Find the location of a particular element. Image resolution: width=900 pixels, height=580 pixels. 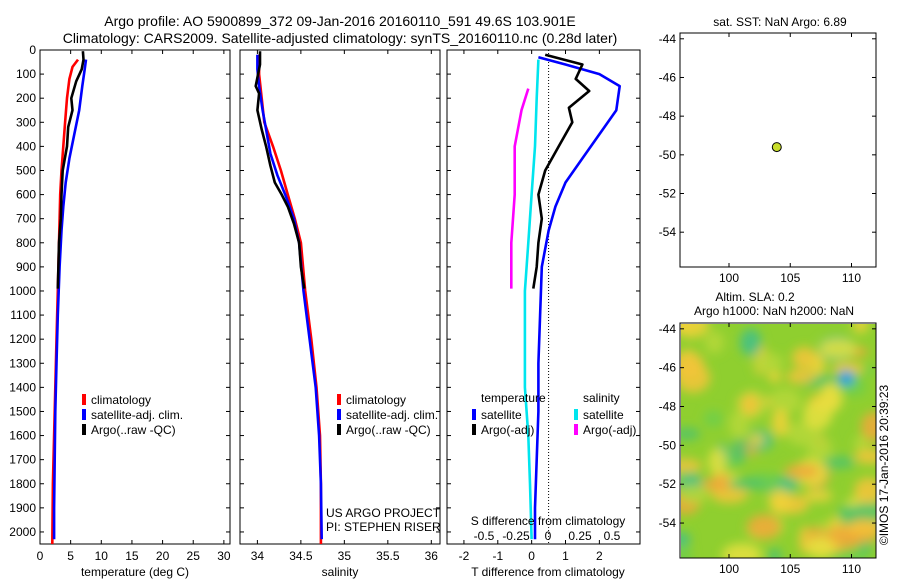

x-tick-label: 2 is located at coordinates (599, 556).